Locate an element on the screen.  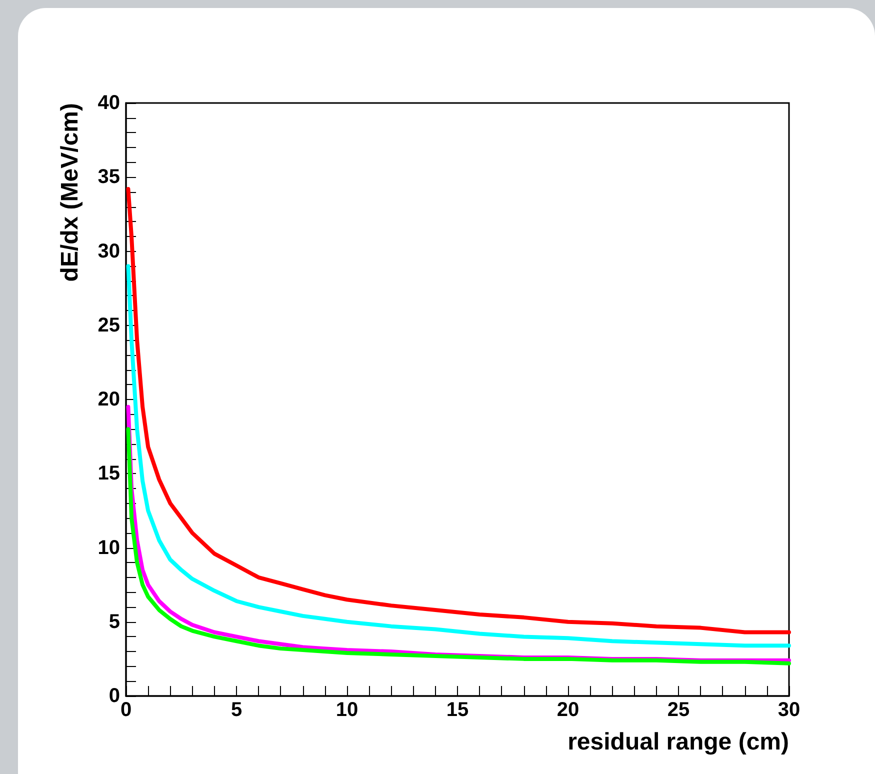
y-tick-label: 35 is located at coordinates (109, 177).